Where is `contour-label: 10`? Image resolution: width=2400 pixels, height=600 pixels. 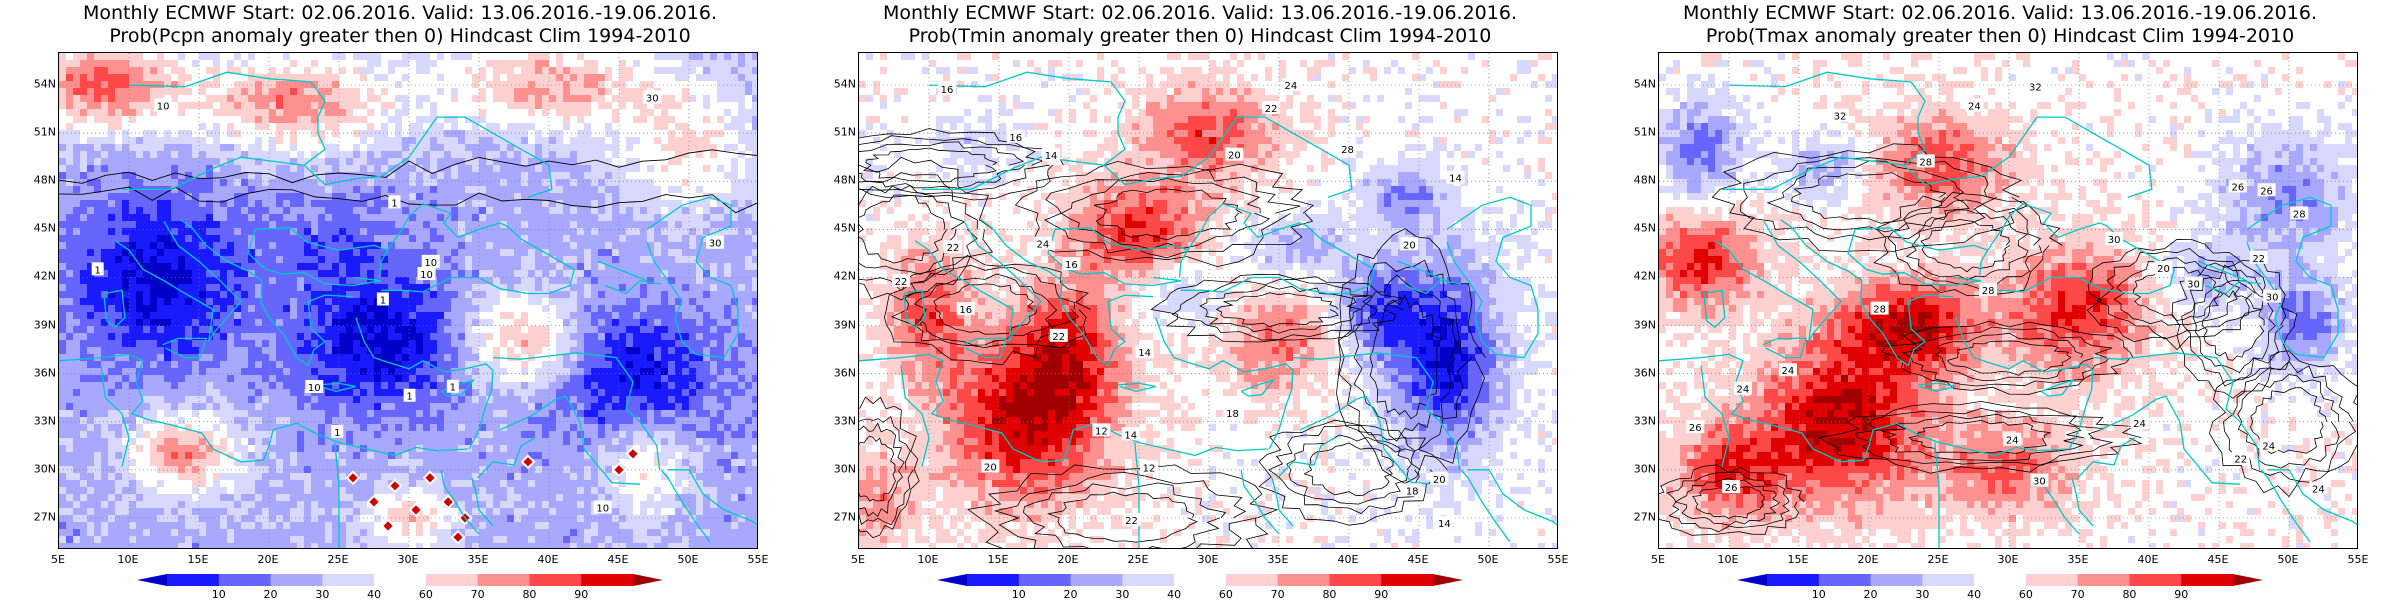
contour-label: 10 is located at coordinates (314, 387).